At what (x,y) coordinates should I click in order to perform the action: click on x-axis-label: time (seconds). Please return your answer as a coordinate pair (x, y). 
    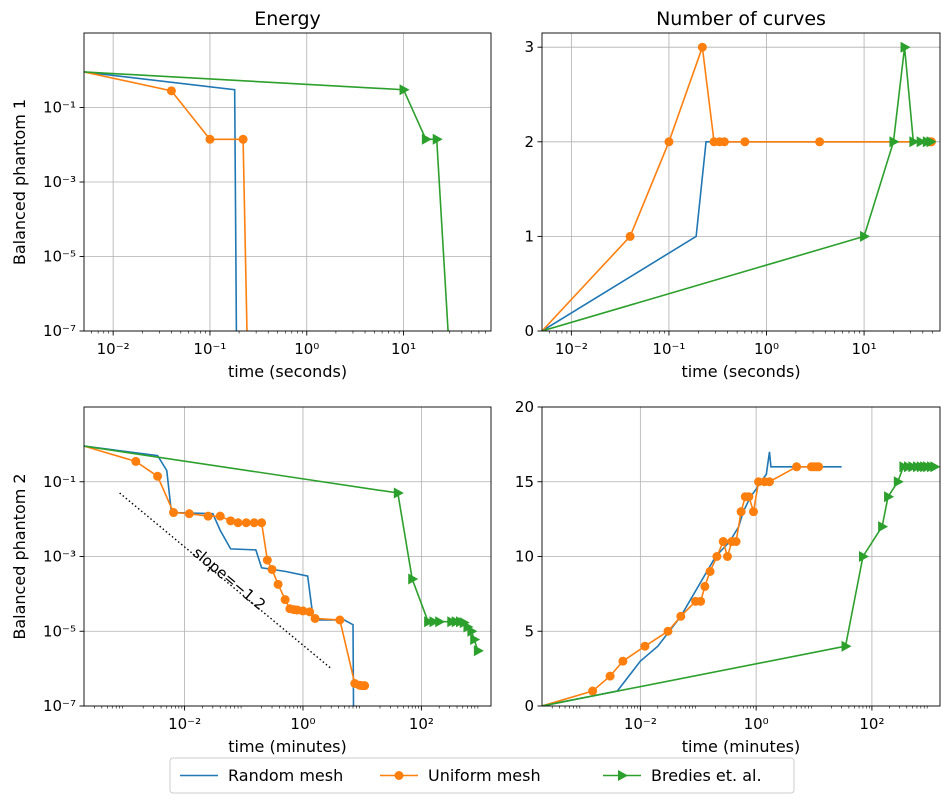
    Looking at the image, I should click on (740, 371).